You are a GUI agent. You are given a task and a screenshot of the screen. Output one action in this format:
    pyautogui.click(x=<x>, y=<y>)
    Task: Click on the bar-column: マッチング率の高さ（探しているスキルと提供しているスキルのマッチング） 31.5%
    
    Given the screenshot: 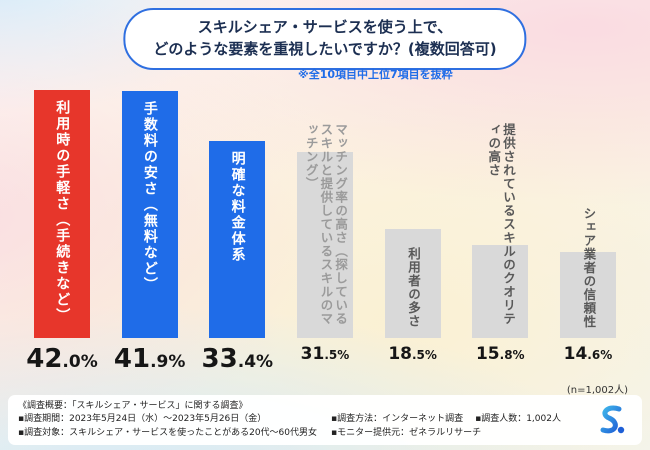 What is the action you would take?
    pyautogui.click(x=325, y=225)
    